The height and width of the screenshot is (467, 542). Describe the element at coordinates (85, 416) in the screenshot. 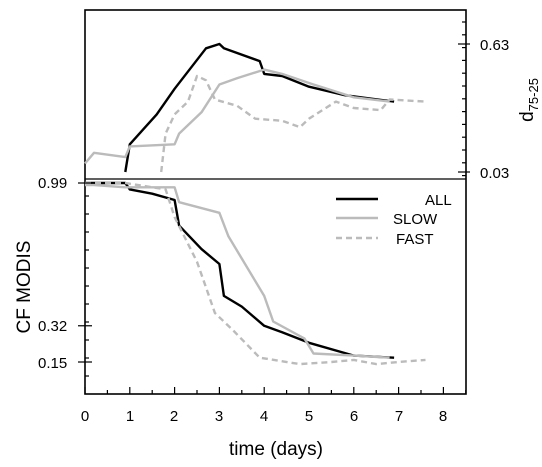

I see `xtick-label-0: 0` at that location.